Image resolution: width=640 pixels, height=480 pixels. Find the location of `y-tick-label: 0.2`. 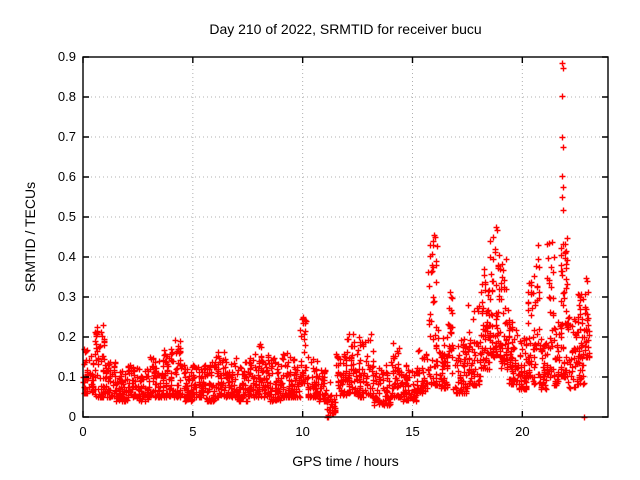

y-tick-label: 0.2 is located at coordinates (66, 336).